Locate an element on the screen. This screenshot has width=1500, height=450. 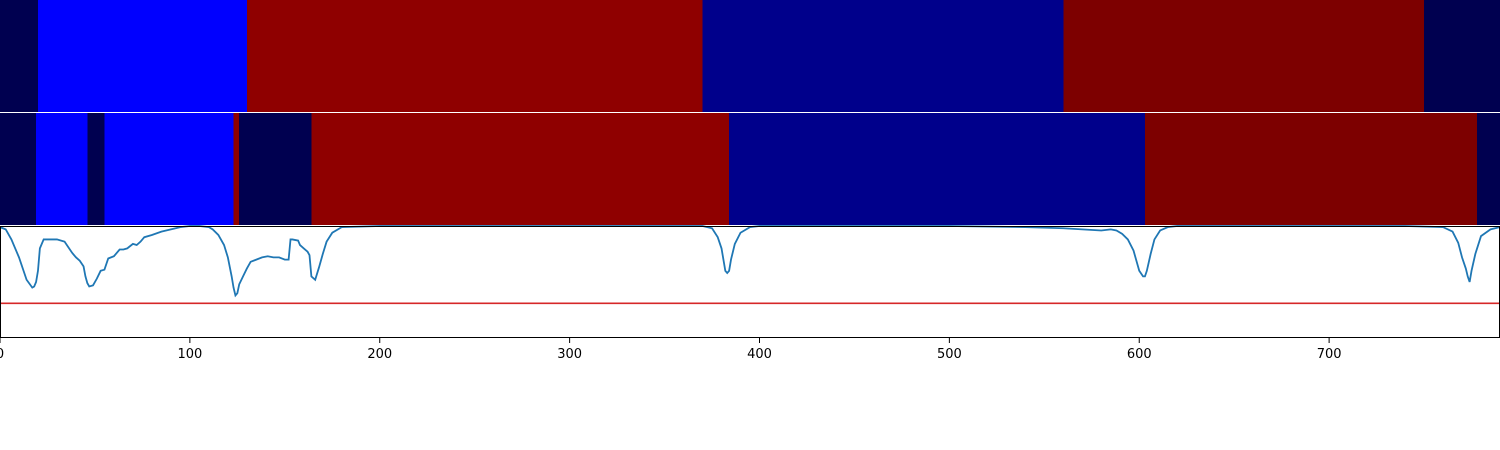
x-tick-label: 600 is located at coordinates (1139, 354).